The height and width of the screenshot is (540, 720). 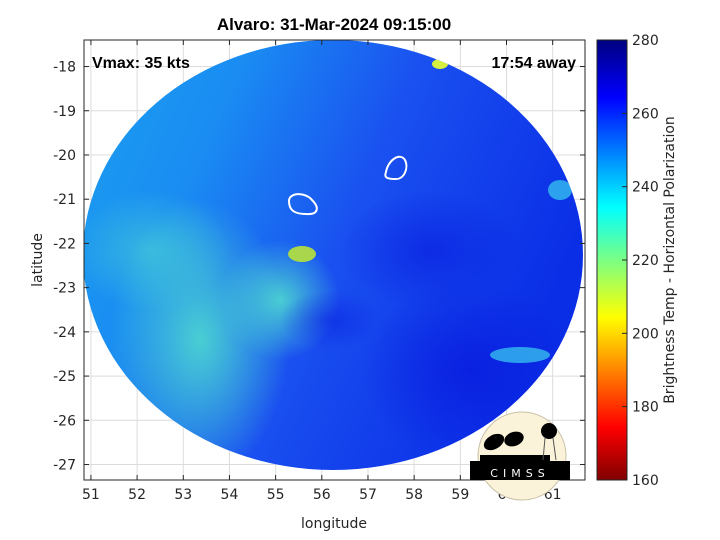 I want to click on colorbar-tick-label: 220, so click(x=645, y=261).